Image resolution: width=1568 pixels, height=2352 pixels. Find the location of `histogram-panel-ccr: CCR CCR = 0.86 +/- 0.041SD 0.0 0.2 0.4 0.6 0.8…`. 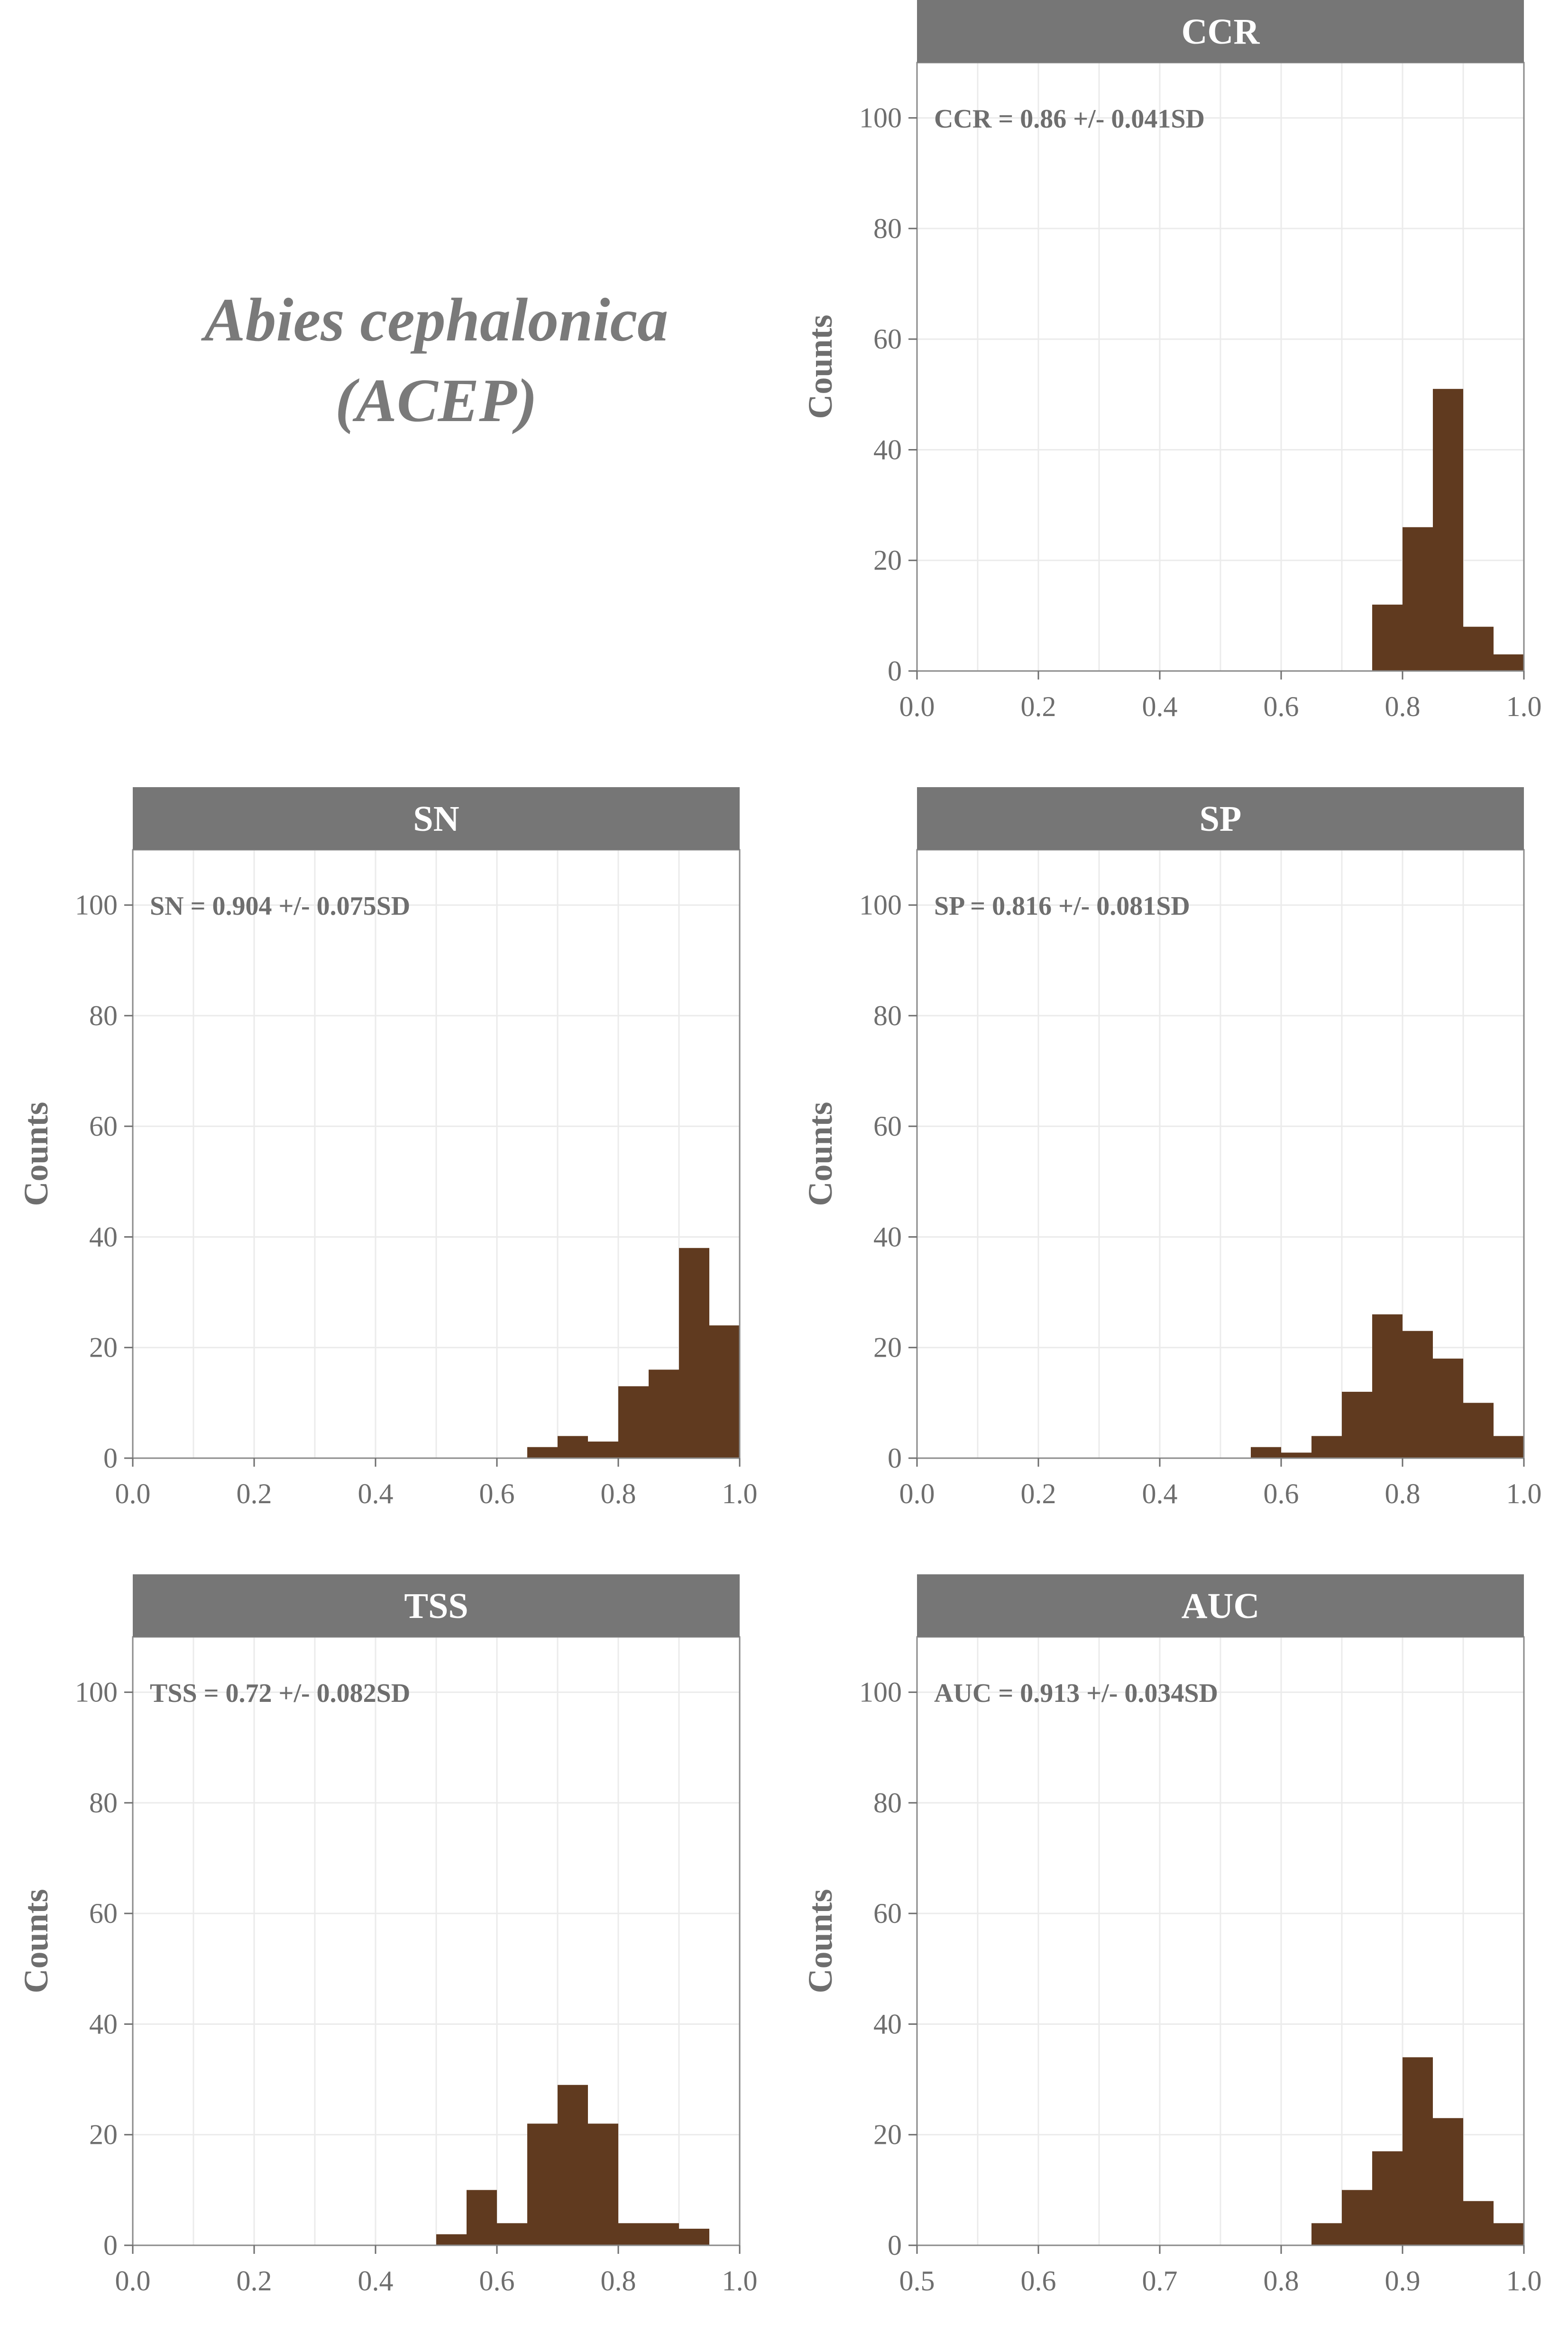

histogram-panel-ccr: CCR CCR = 0.86 +/- 0.041SD 0.0 0.2 0.4 0.6 0.8… is located at coordinates (1171, 361).